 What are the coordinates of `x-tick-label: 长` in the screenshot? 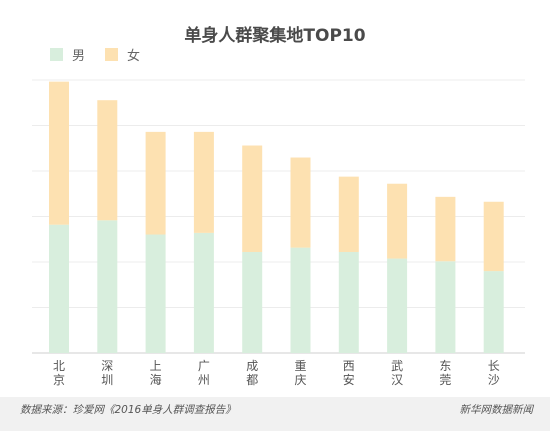 It's located at (494, 366).